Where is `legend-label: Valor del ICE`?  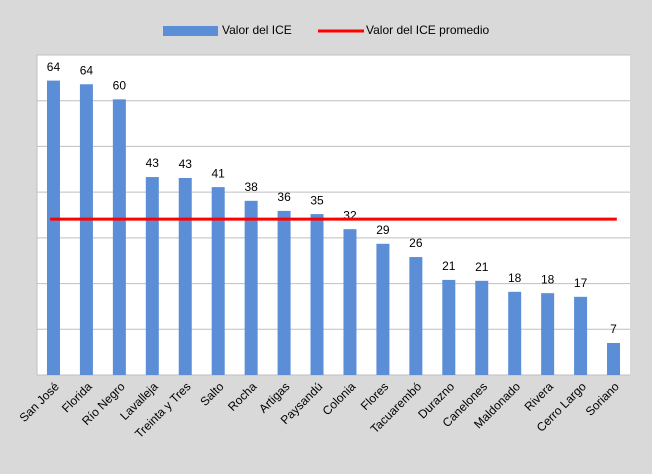 legend-label: Valor del ICE is located at coordinates (257, 30).